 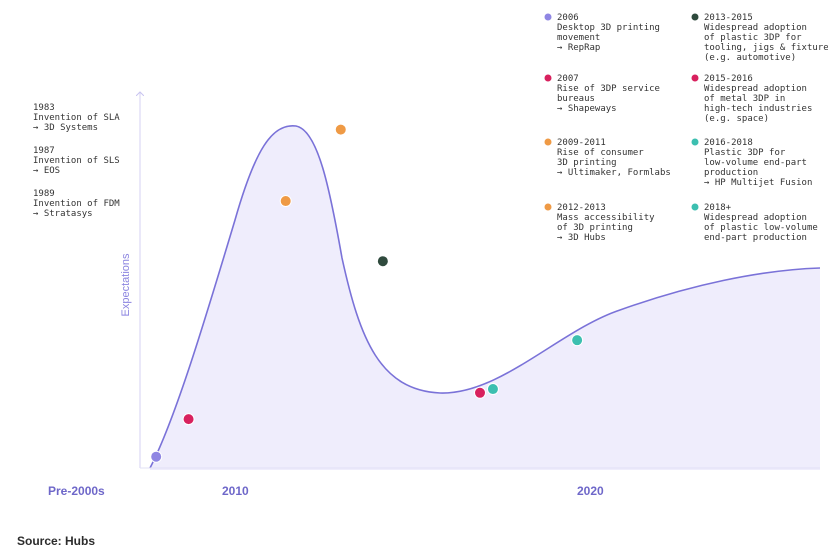 What do you see at coordinates (46, 171) in the screenshot?
I see `event-line: → EOS` at bounding box center [46, 171].